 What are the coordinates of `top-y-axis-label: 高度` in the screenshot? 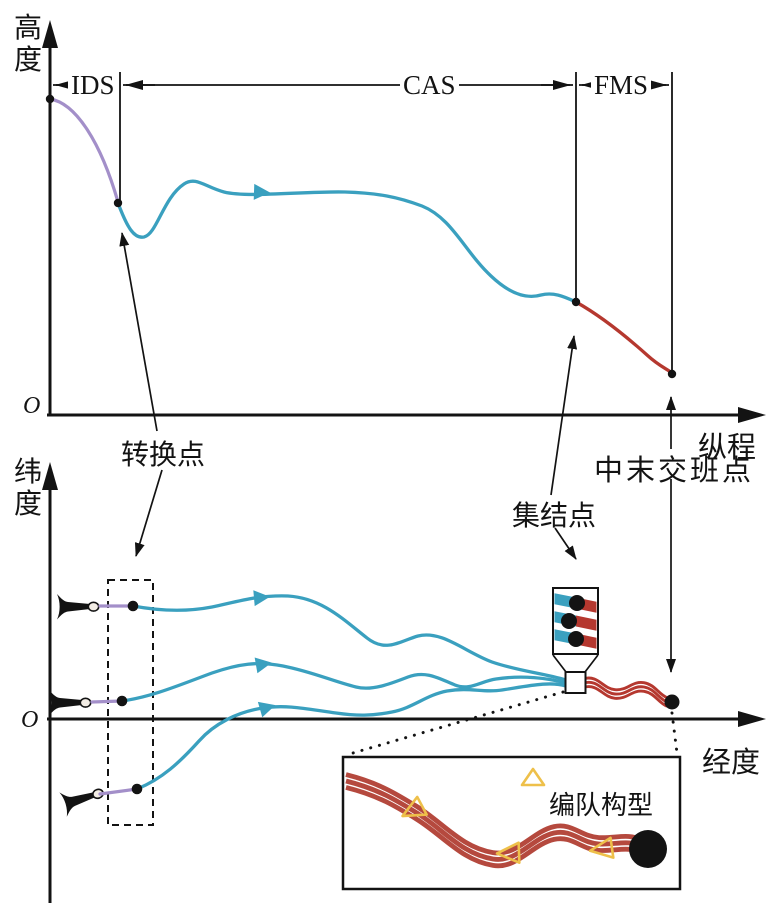 It's located at (28, 44).